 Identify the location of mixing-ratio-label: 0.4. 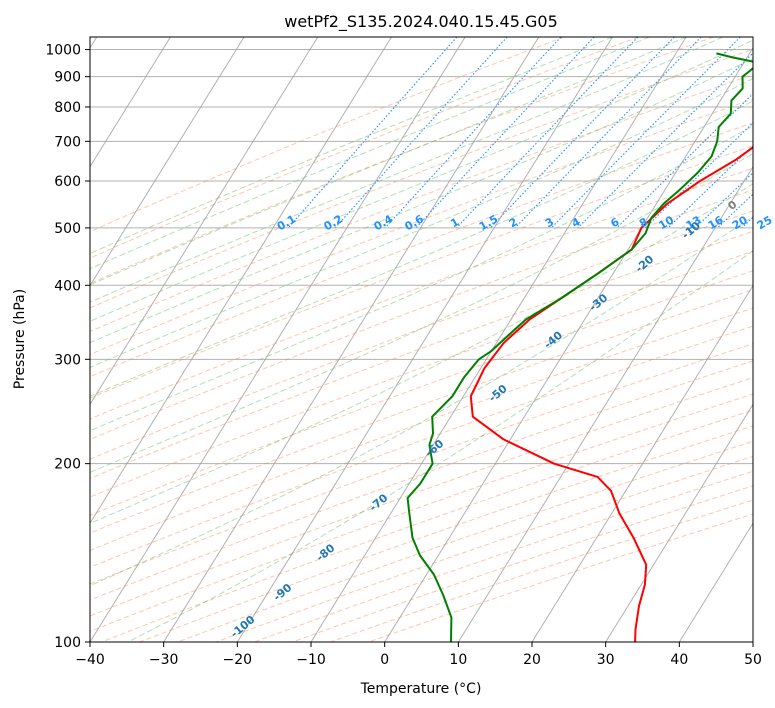
(384, 222).